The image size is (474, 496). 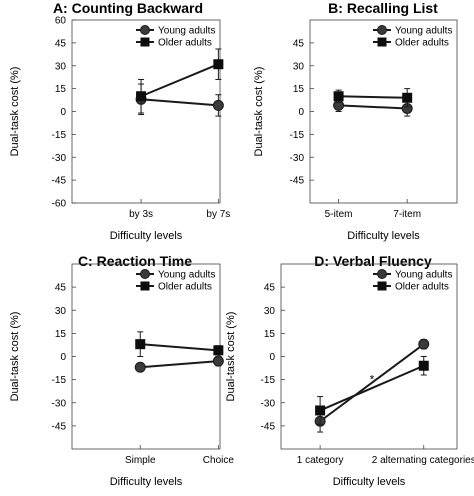 I want to click on y-tick-label: 60, so click(x=61, y=21).